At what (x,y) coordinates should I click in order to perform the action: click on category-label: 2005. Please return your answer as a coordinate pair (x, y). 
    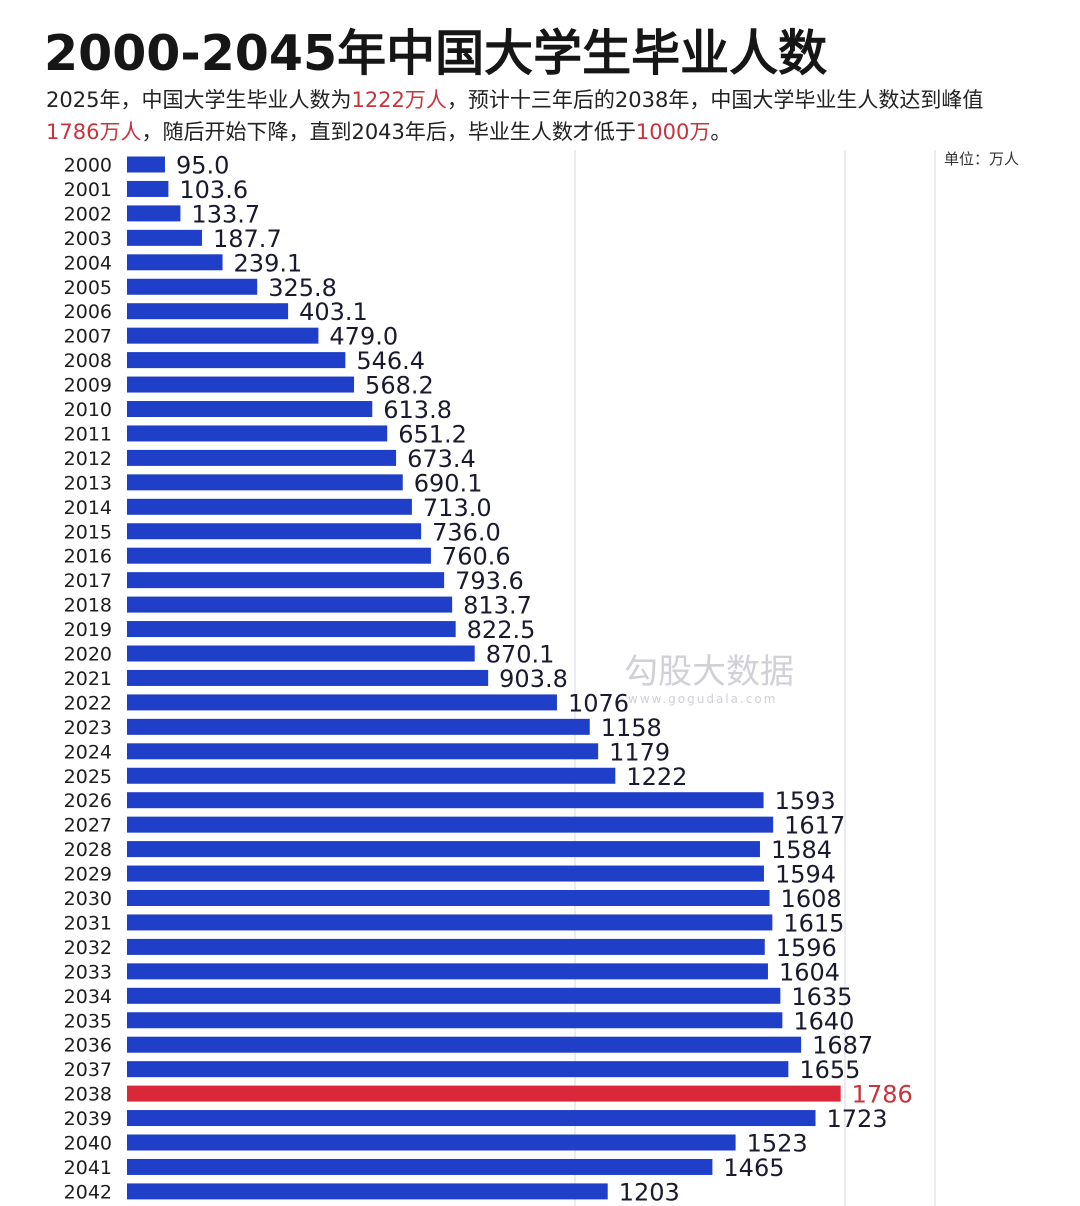
    Looking at the image, I should click on (88, 288).